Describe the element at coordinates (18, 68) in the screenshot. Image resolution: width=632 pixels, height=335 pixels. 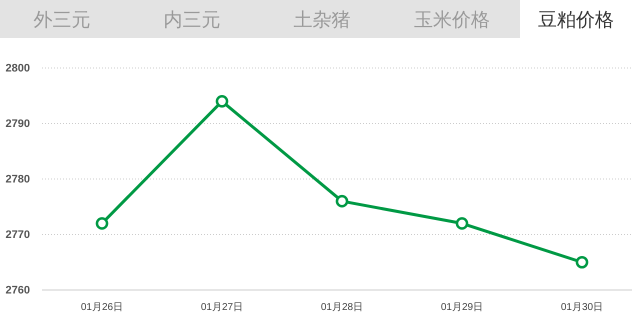
I see `y-tick-label: 2800` at that location.